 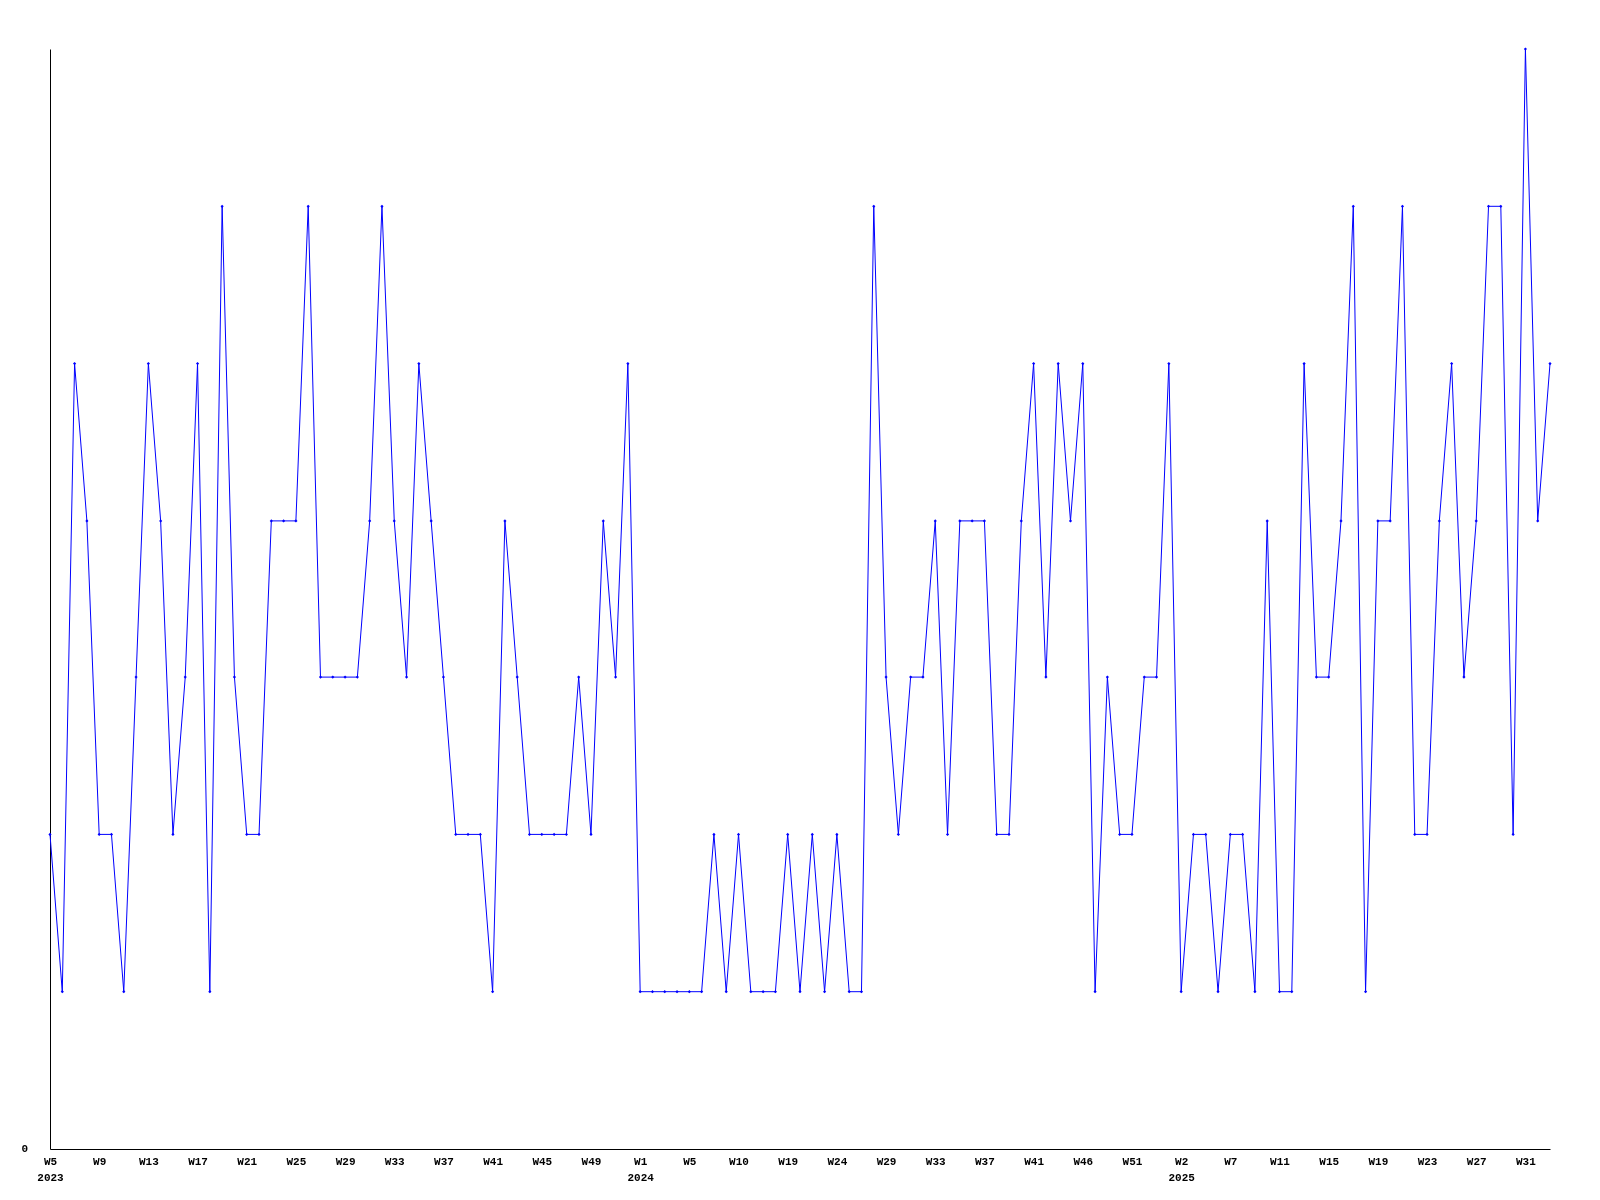 I want to click on x-tick-label: W49, so click(x=591, y=1161).